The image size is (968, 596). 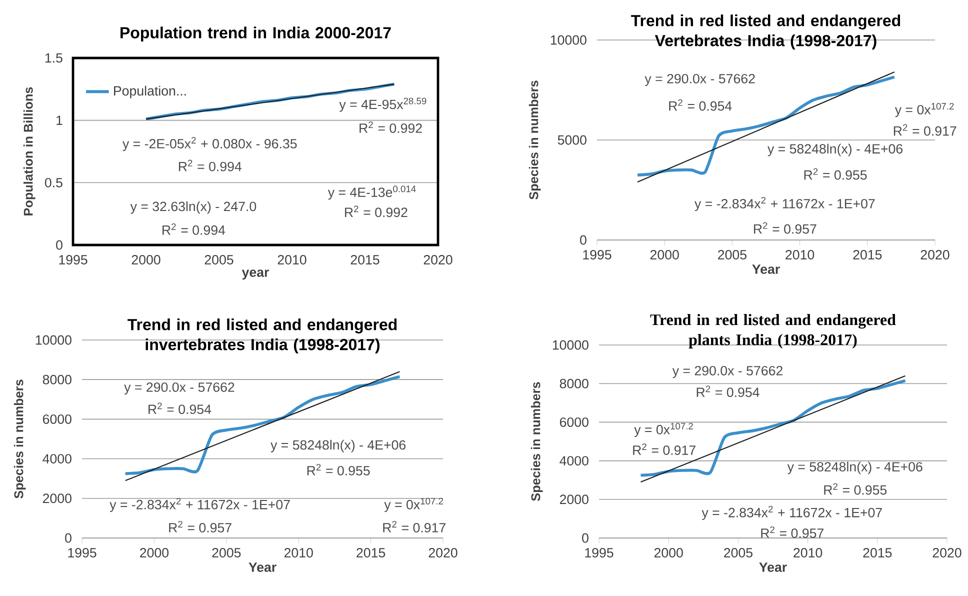 What do you see at coordinates (572, 140) in the screenshot?
I see `y-tick-label: 5000` at bounding box center [572, 140].